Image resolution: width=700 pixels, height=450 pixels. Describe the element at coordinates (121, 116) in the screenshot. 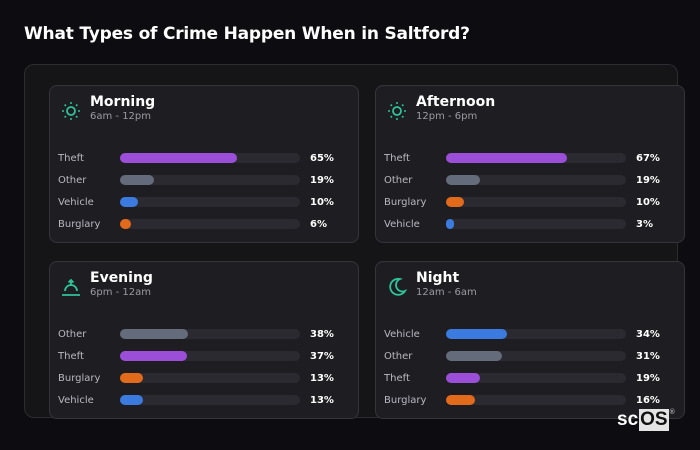

I see `card-subtitle: 6am - 12pm` at that location.